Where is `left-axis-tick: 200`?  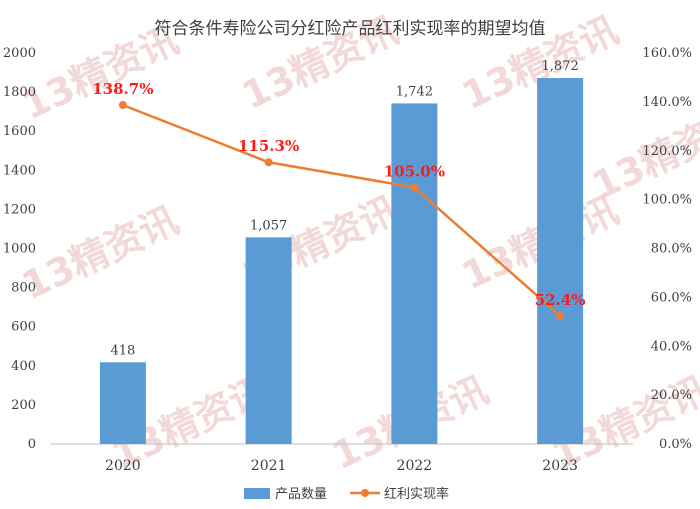
left-axis-tick: 200 is located at coordinates (23, 405).